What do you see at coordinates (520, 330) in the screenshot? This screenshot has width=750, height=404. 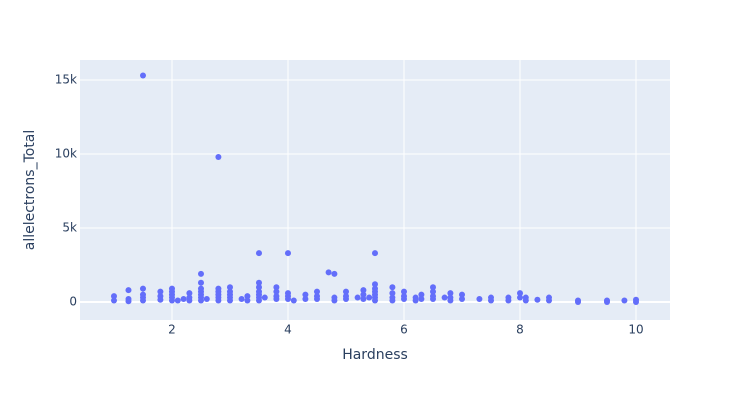 I see `x-tick-label: 8` at bounding box center [520, 330].